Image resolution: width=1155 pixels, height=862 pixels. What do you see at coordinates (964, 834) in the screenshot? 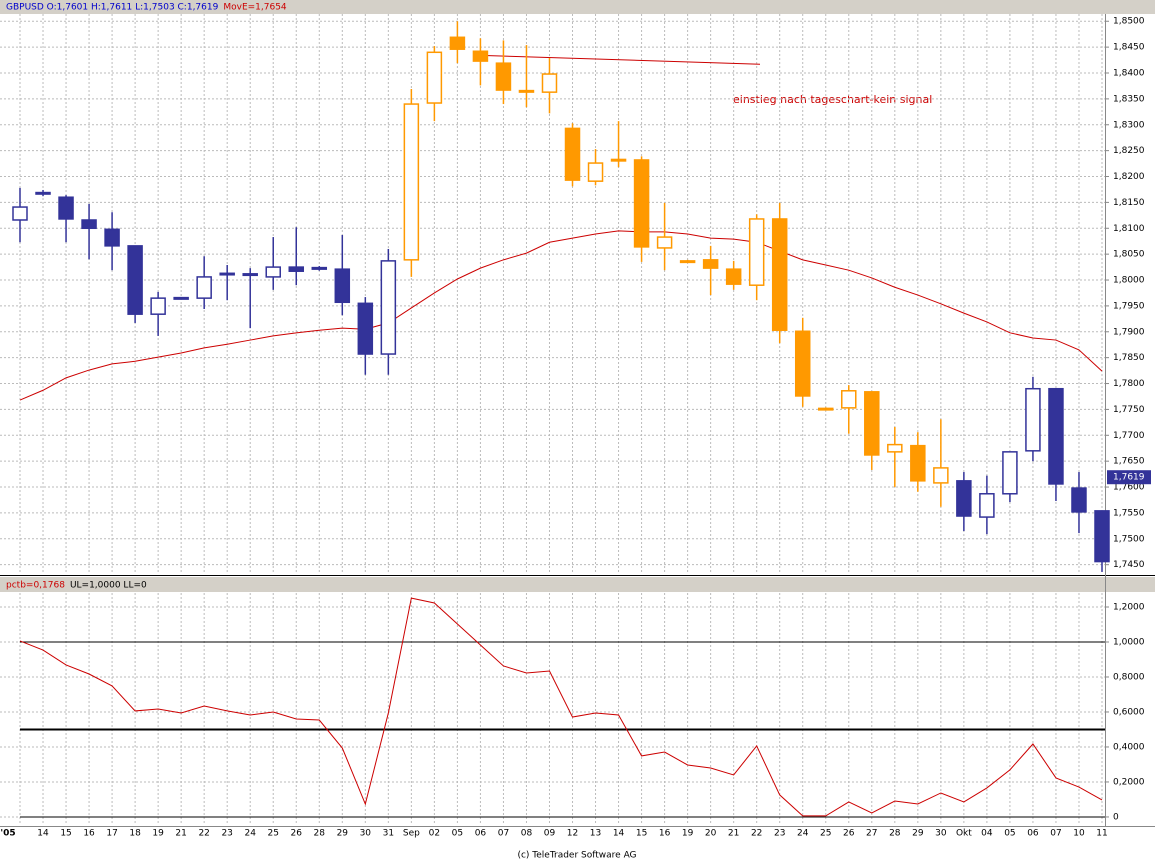
I see `x-tick-label: Okt` at bounding box center [964, 834].